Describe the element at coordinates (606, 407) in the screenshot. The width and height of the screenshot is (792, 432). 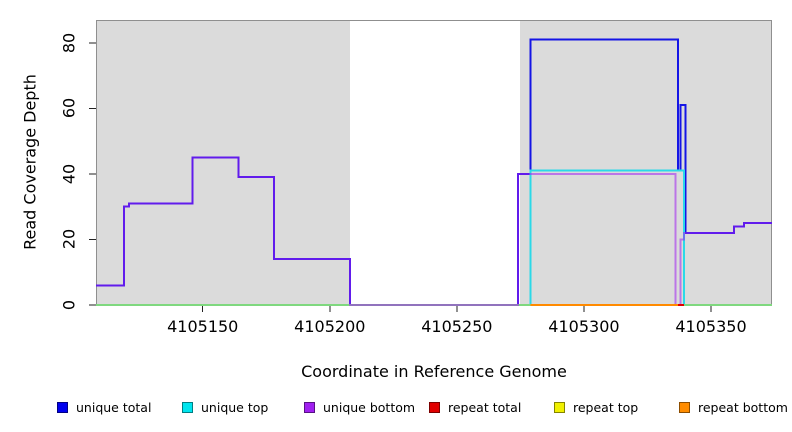
I see `legend-label: repeat top` at that location.